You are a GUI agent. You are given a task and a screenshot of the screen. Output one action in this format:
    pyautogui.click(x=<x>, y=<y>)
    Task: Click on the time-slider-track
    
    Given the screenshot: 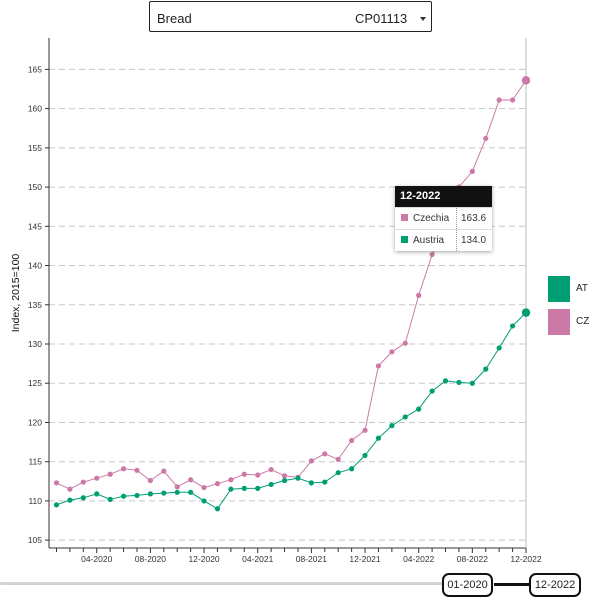 What is the action you would take?
    pyautogui.click(x=223, y=583)
    